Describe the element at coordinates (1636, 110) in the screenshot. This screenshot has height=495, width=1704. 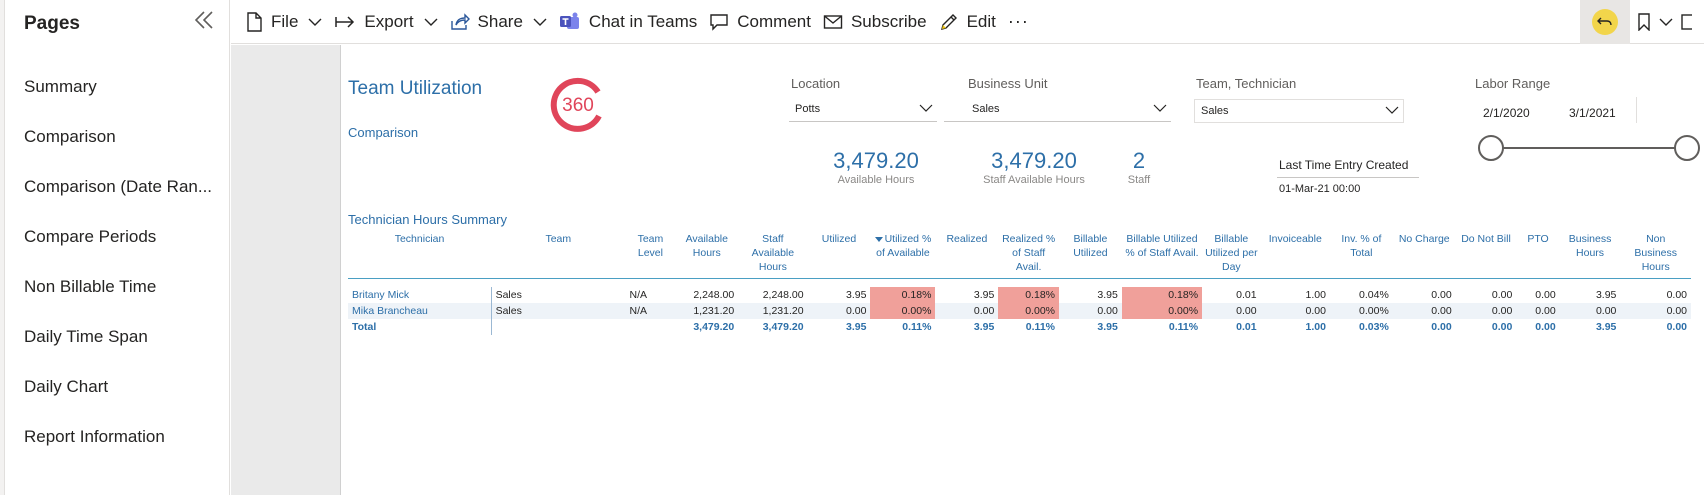
I see `date-divider` at that location.